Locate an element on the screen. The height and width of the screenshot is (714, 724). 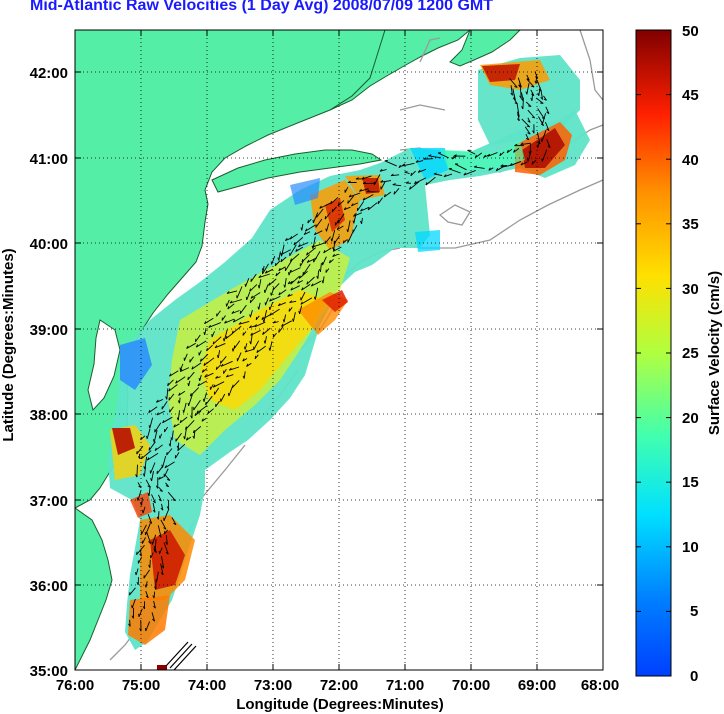
land-new-england is located at coordinates (400, 70).